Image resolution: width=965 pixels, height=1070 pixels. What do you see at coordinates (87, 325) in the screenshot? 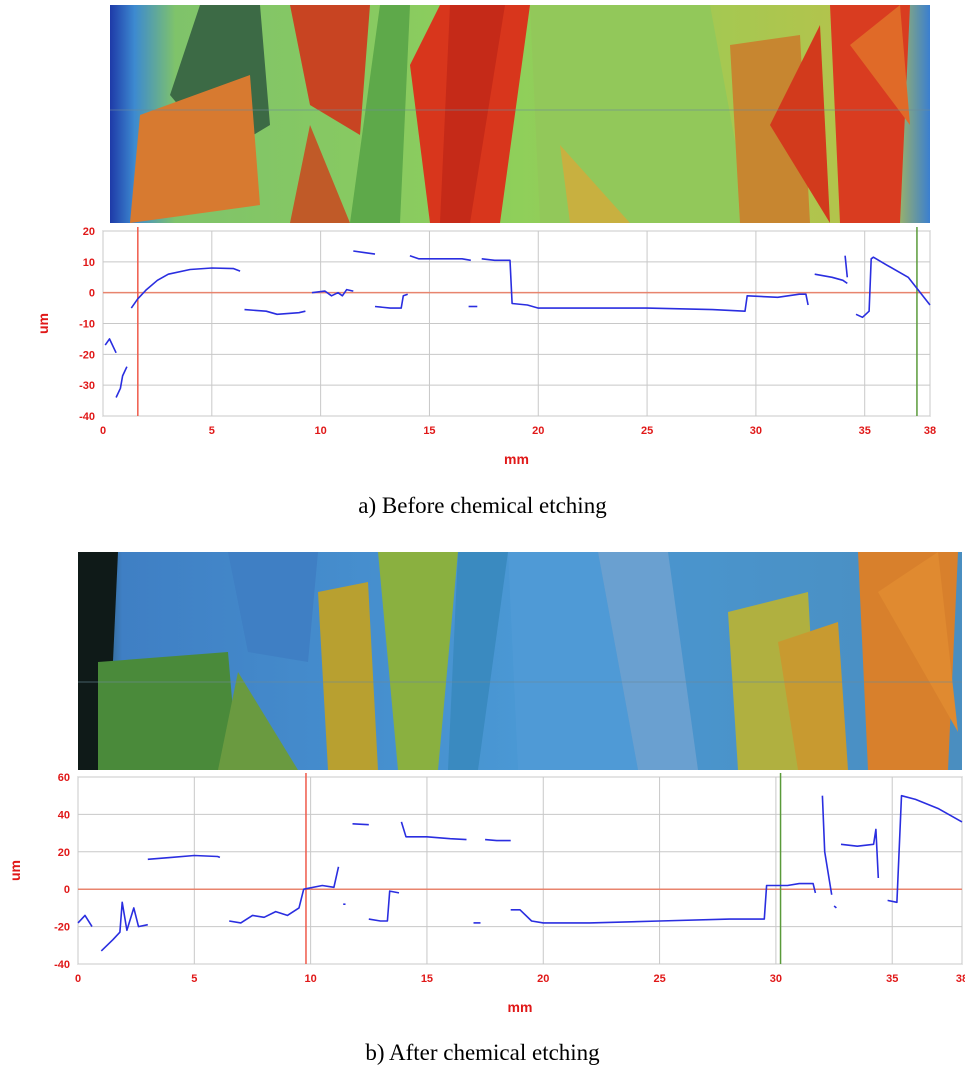
I see `y-tick-label: -10` at bounding box center [87, 325].